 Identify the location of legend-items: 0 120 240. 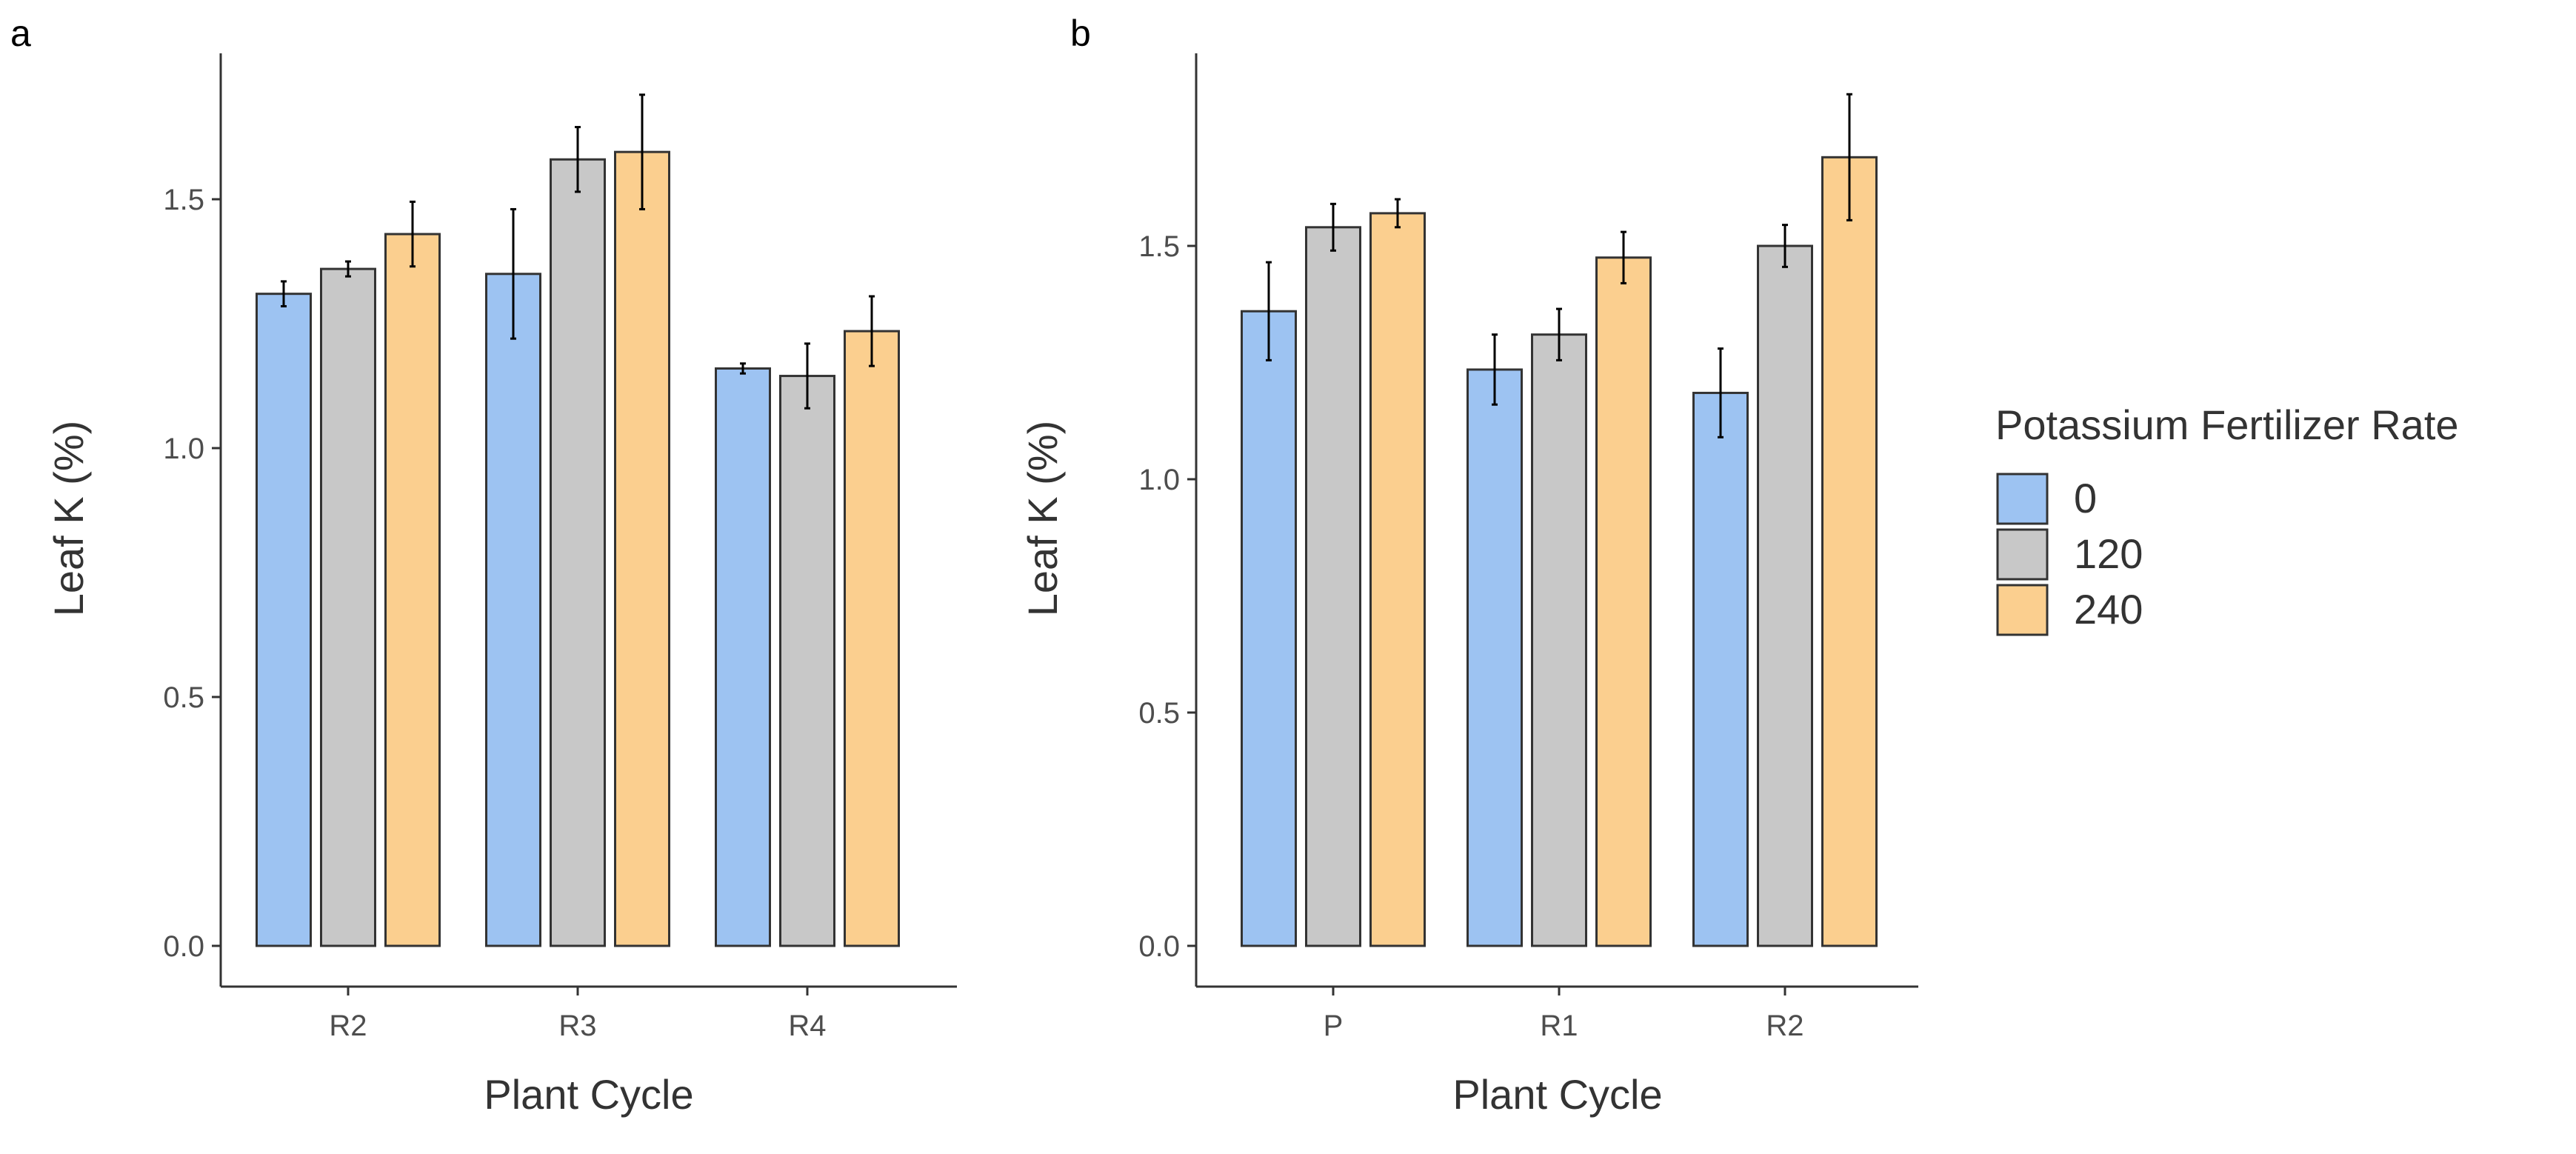
(2069, 554).